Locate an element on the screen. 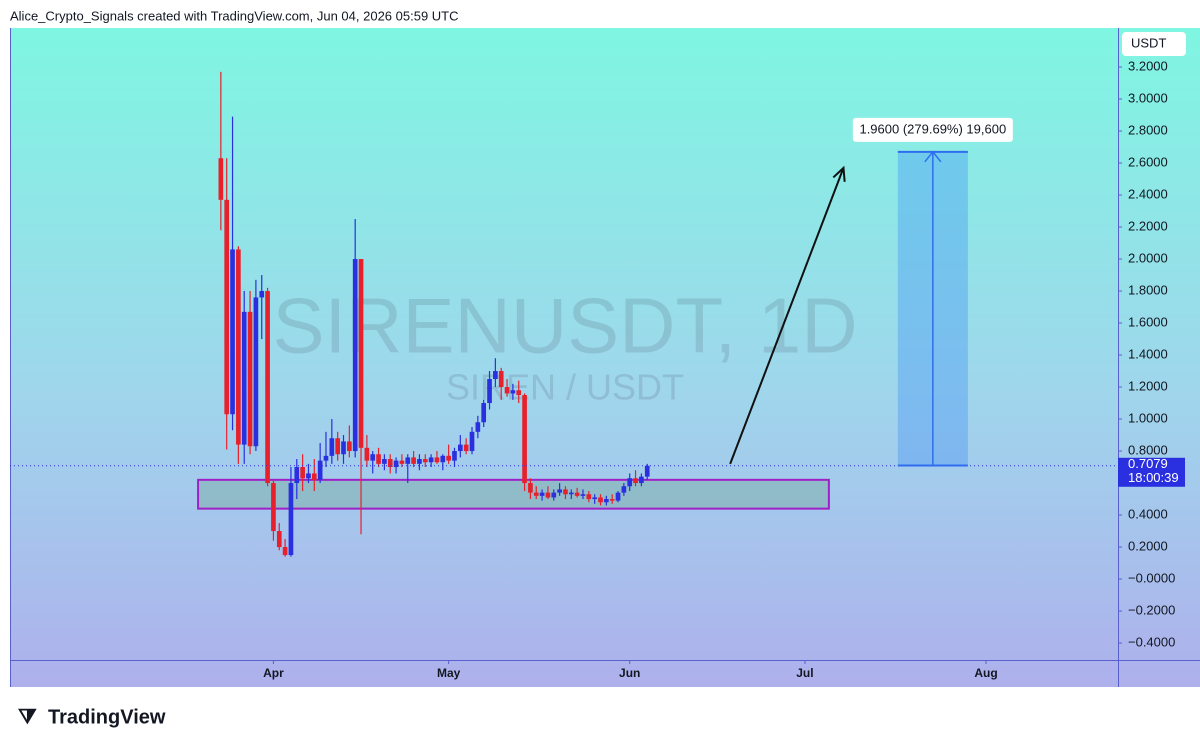  y-tick-label: 1.4000 is located at coordinates (1148, 353).